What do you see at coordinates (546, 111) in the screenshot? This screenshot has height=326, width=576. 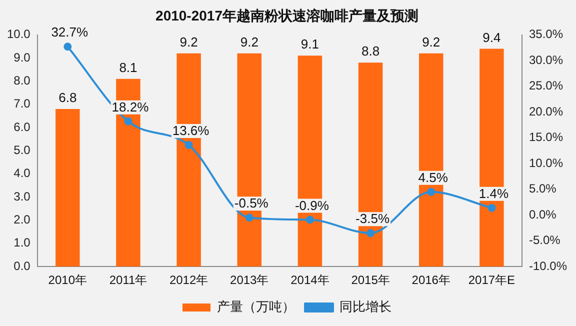 I see `y2-tick-label: 20.0%` at bounding box center [546, 111].